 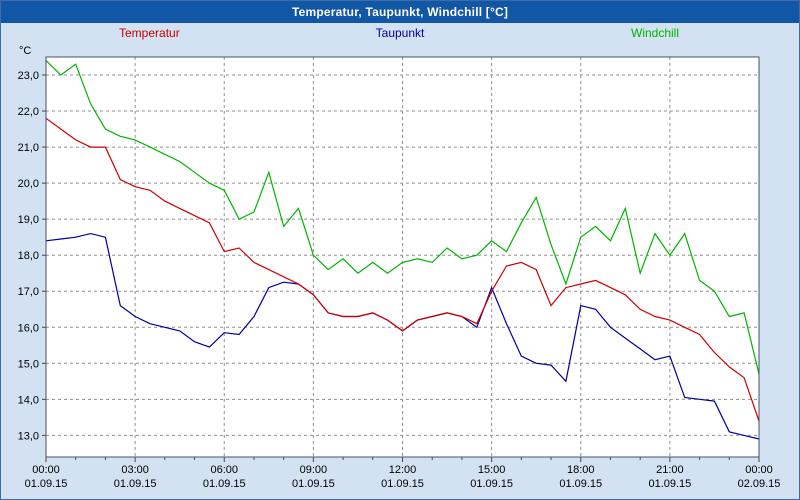 What do you see at coordinates (403, 470) in the screenshot?
I see `x-tick-time-label: 12:00` at bounding box center [403, 470].